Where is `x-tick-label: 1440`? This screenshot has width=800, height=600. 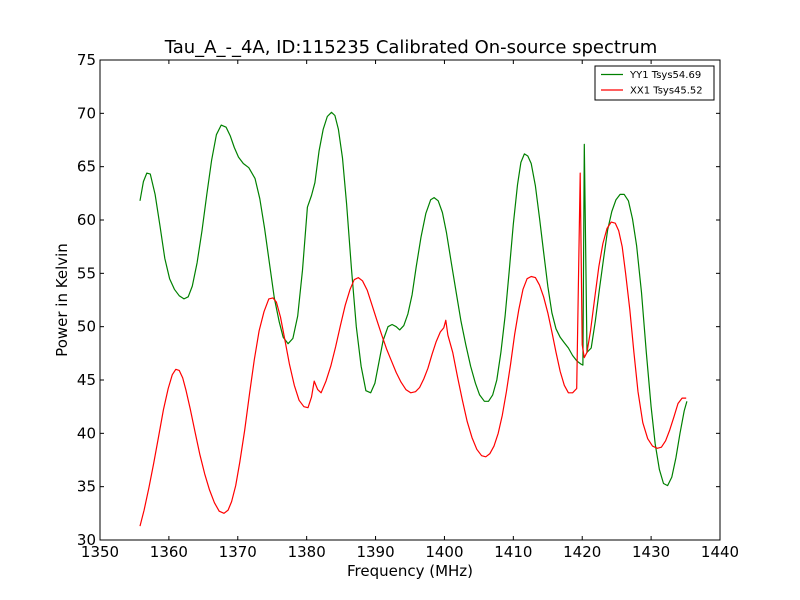
x-tick-label: 1440 is located at coordinates (720, 552).